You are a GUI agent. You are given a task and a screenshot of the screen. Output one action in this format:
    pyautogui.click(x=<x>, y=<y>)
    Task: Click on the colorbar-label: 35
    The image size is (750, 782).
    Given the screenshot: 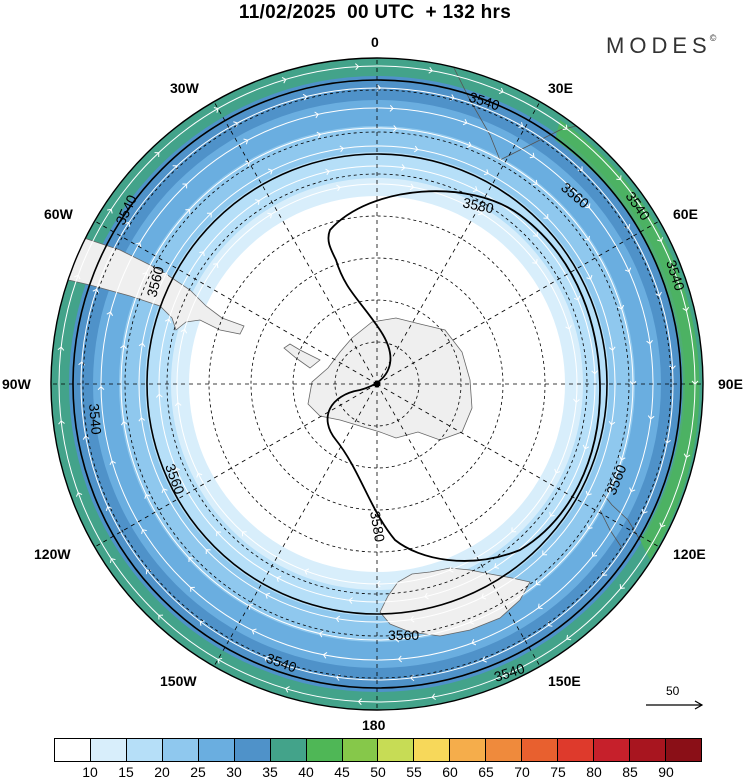 What is the action you would take?
    pyautogui.click(x=270, y=772)
    